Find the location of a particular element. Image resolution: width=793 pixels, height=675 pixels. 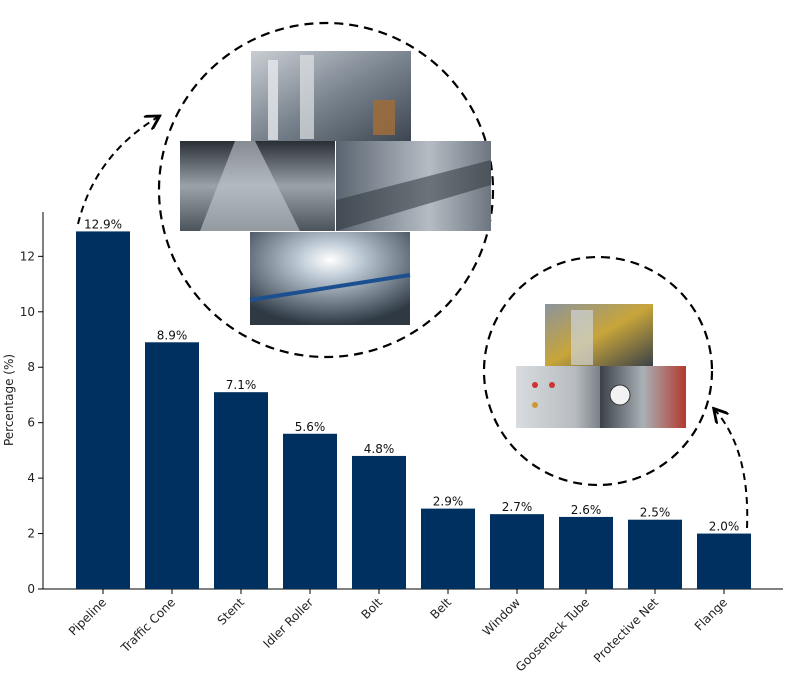

x-tick-label: Bolt is located at coordinates (372, 608).